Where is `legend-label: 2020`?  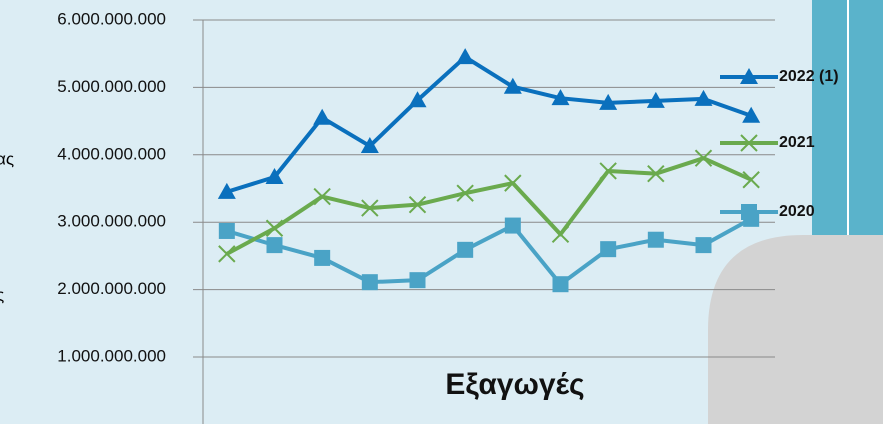
legend-label: 2020 is located at coordinates (797, 211).